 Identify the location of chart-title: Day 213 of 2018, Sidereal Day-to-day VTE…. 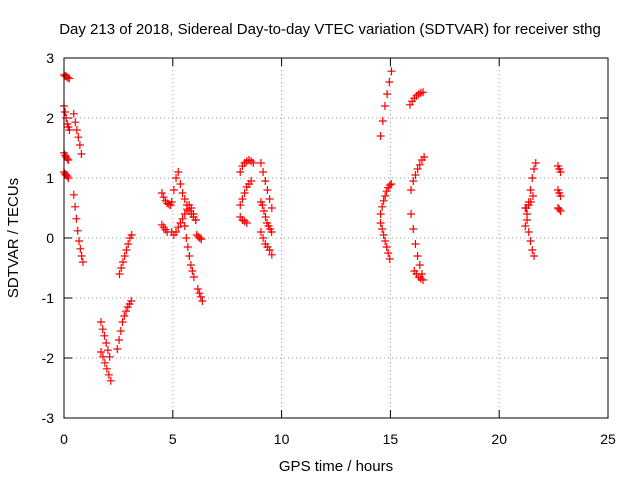
(330, 29).